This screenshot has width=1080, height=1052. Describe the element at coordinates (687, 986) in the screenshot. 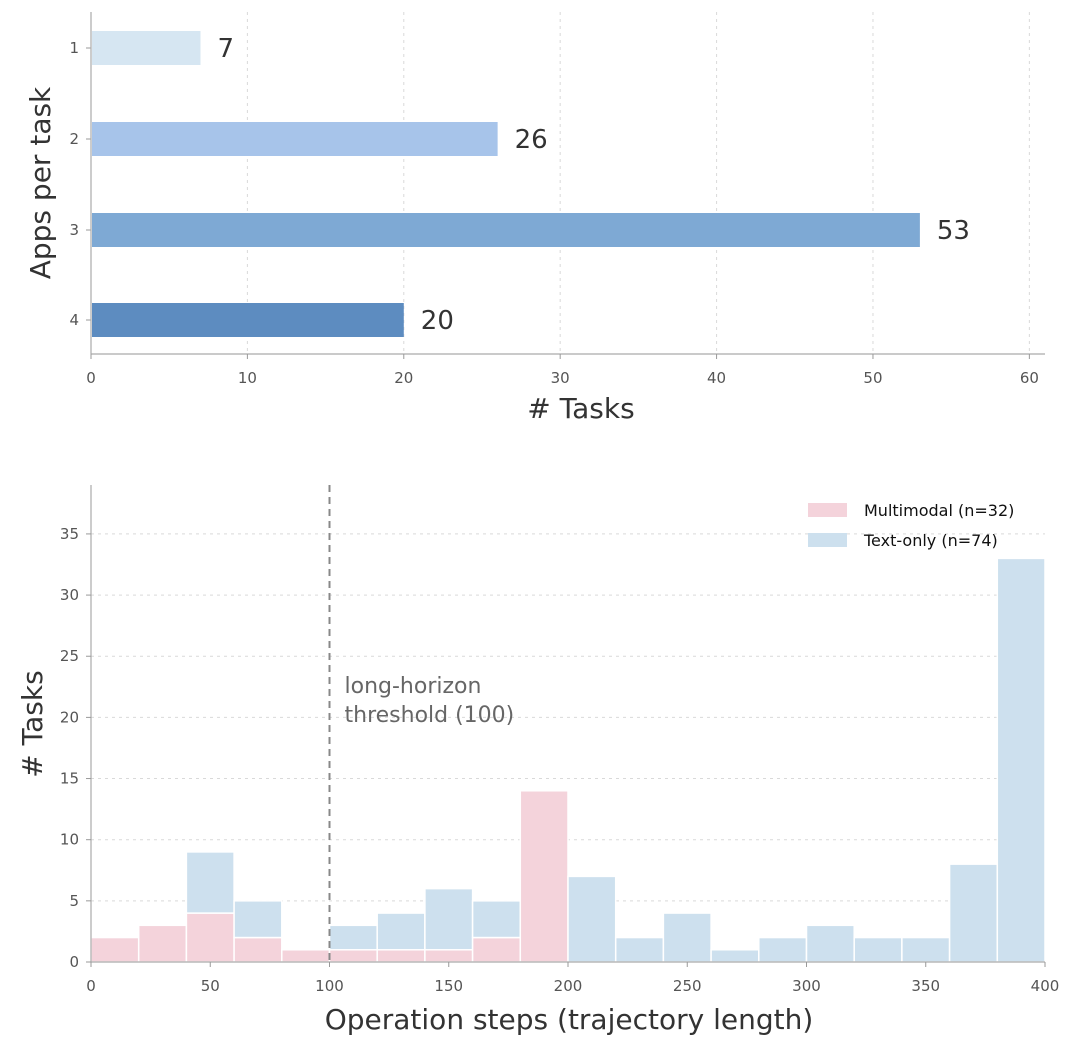

I see `x-tick-label: 250` at that location.